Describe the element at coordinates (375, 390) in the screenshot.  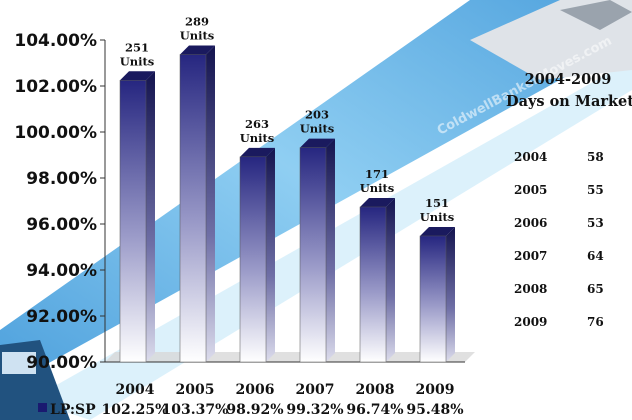
I see `x-tick-label: 2008` at that location.